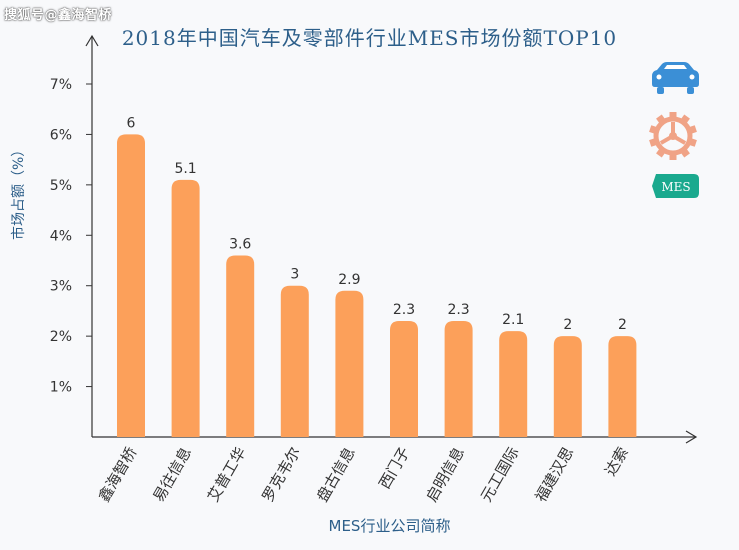  What do you see at coordinates (389, 526) in the screenshot?
I see `x-axis-label: MES行业公司简称` at bounding box center [389, 526].